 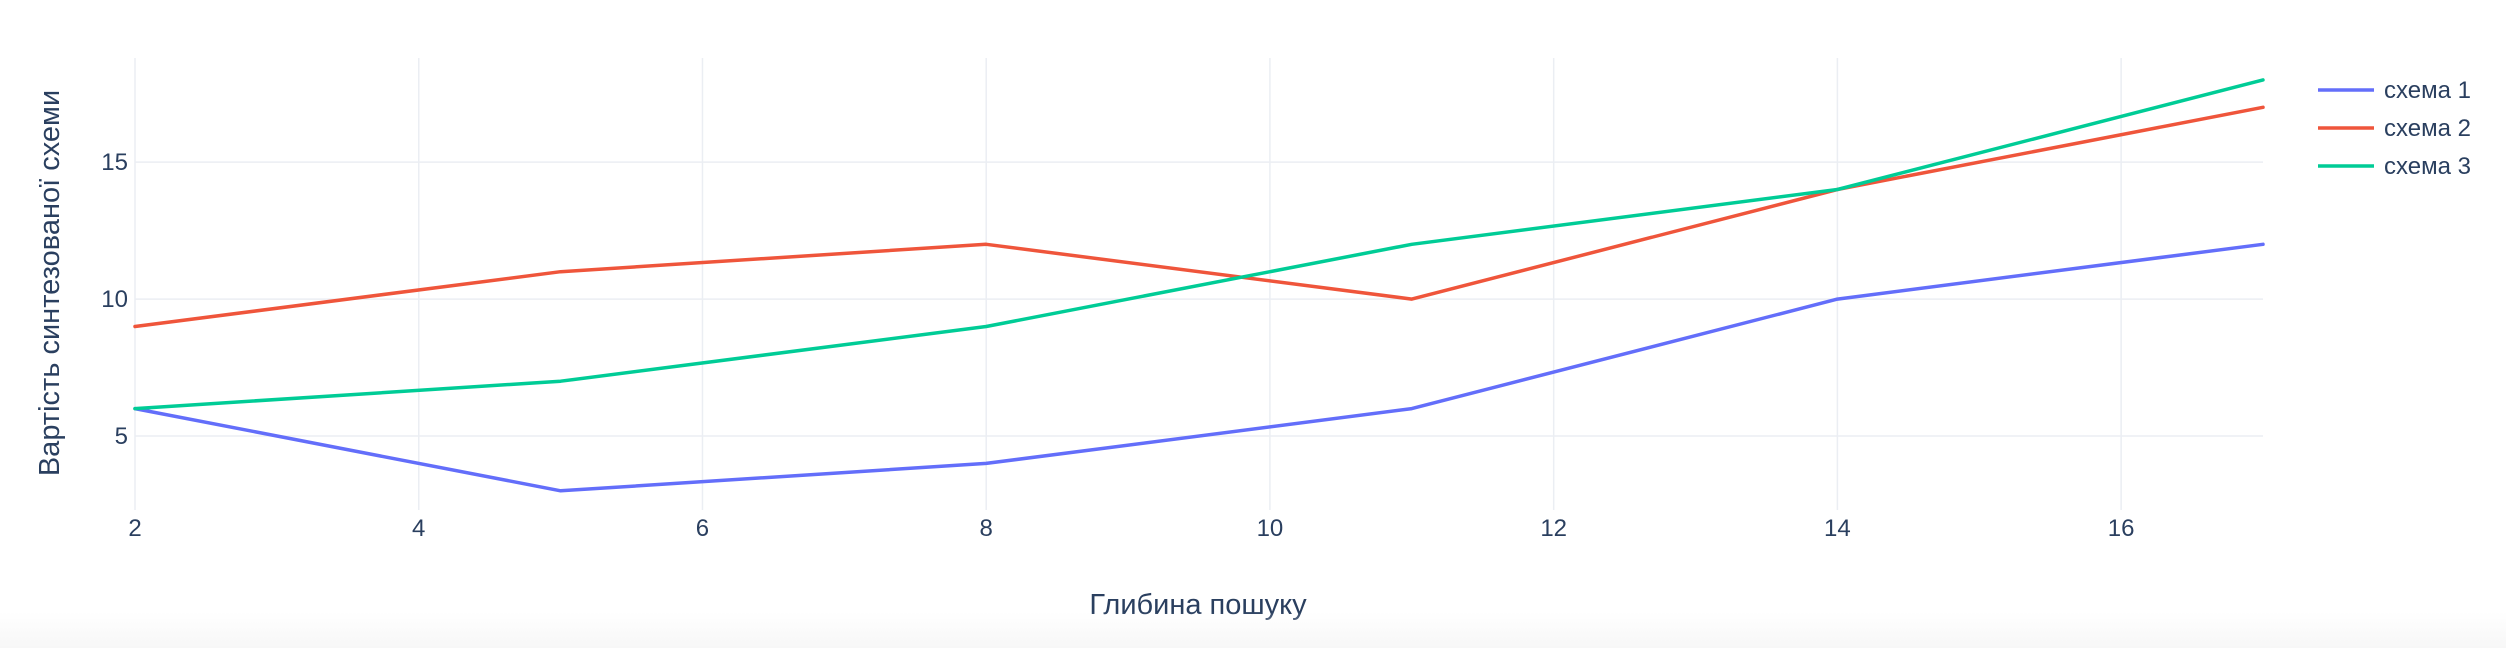 I want to click on x-tick-label: 12, so click(x=1553, y=528).